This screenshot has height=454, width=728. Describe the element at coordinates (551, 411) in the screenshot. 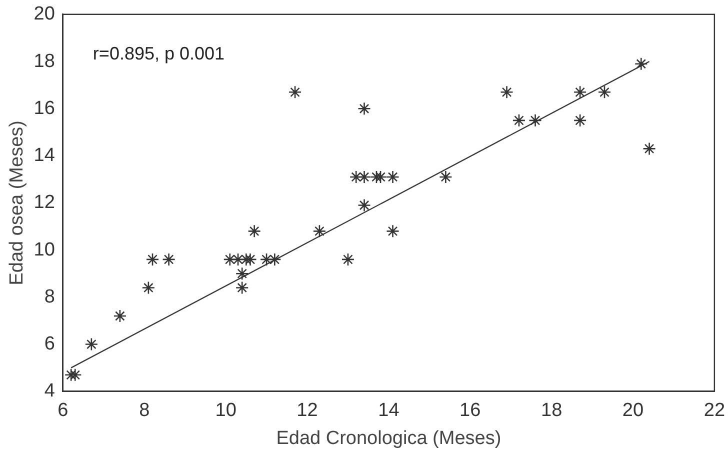

I see `x-tick-label: 18` at that location.